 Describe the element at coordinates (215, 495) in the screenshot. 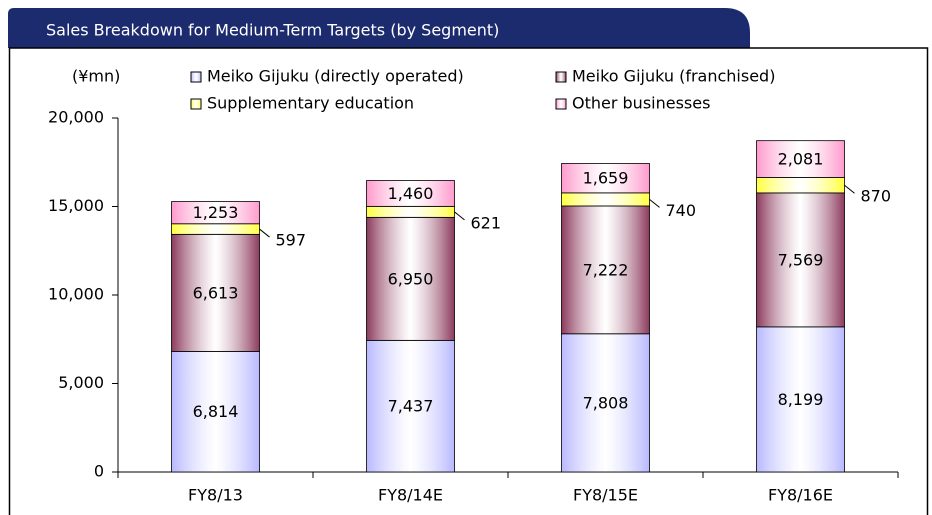

I see `x-tick-label: FY8/13` at that location.